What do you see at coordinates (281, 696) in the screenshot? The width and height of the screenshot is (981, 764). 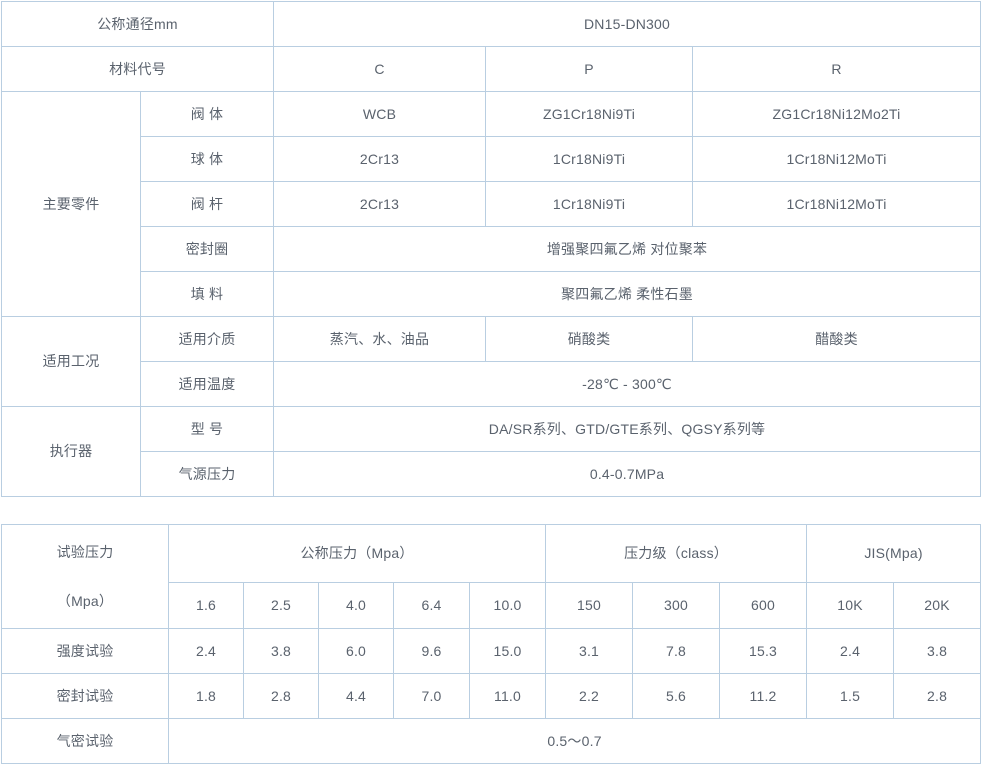 I see `seal-test-value-1: 2.8` at bounding box center [281, 696].